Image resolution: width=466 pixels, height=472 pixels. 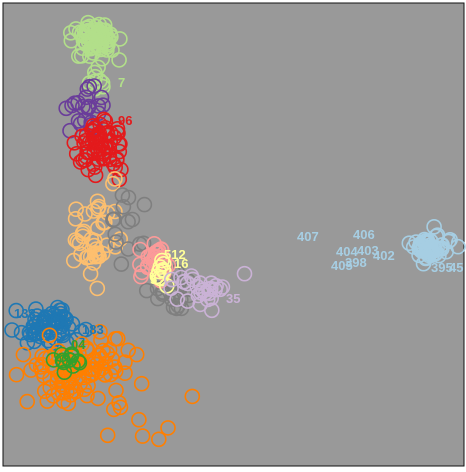 What do you see at coordinates (121, 82) in the screenshot?
I see `point-label: 7` at bounding box center [121, 82].